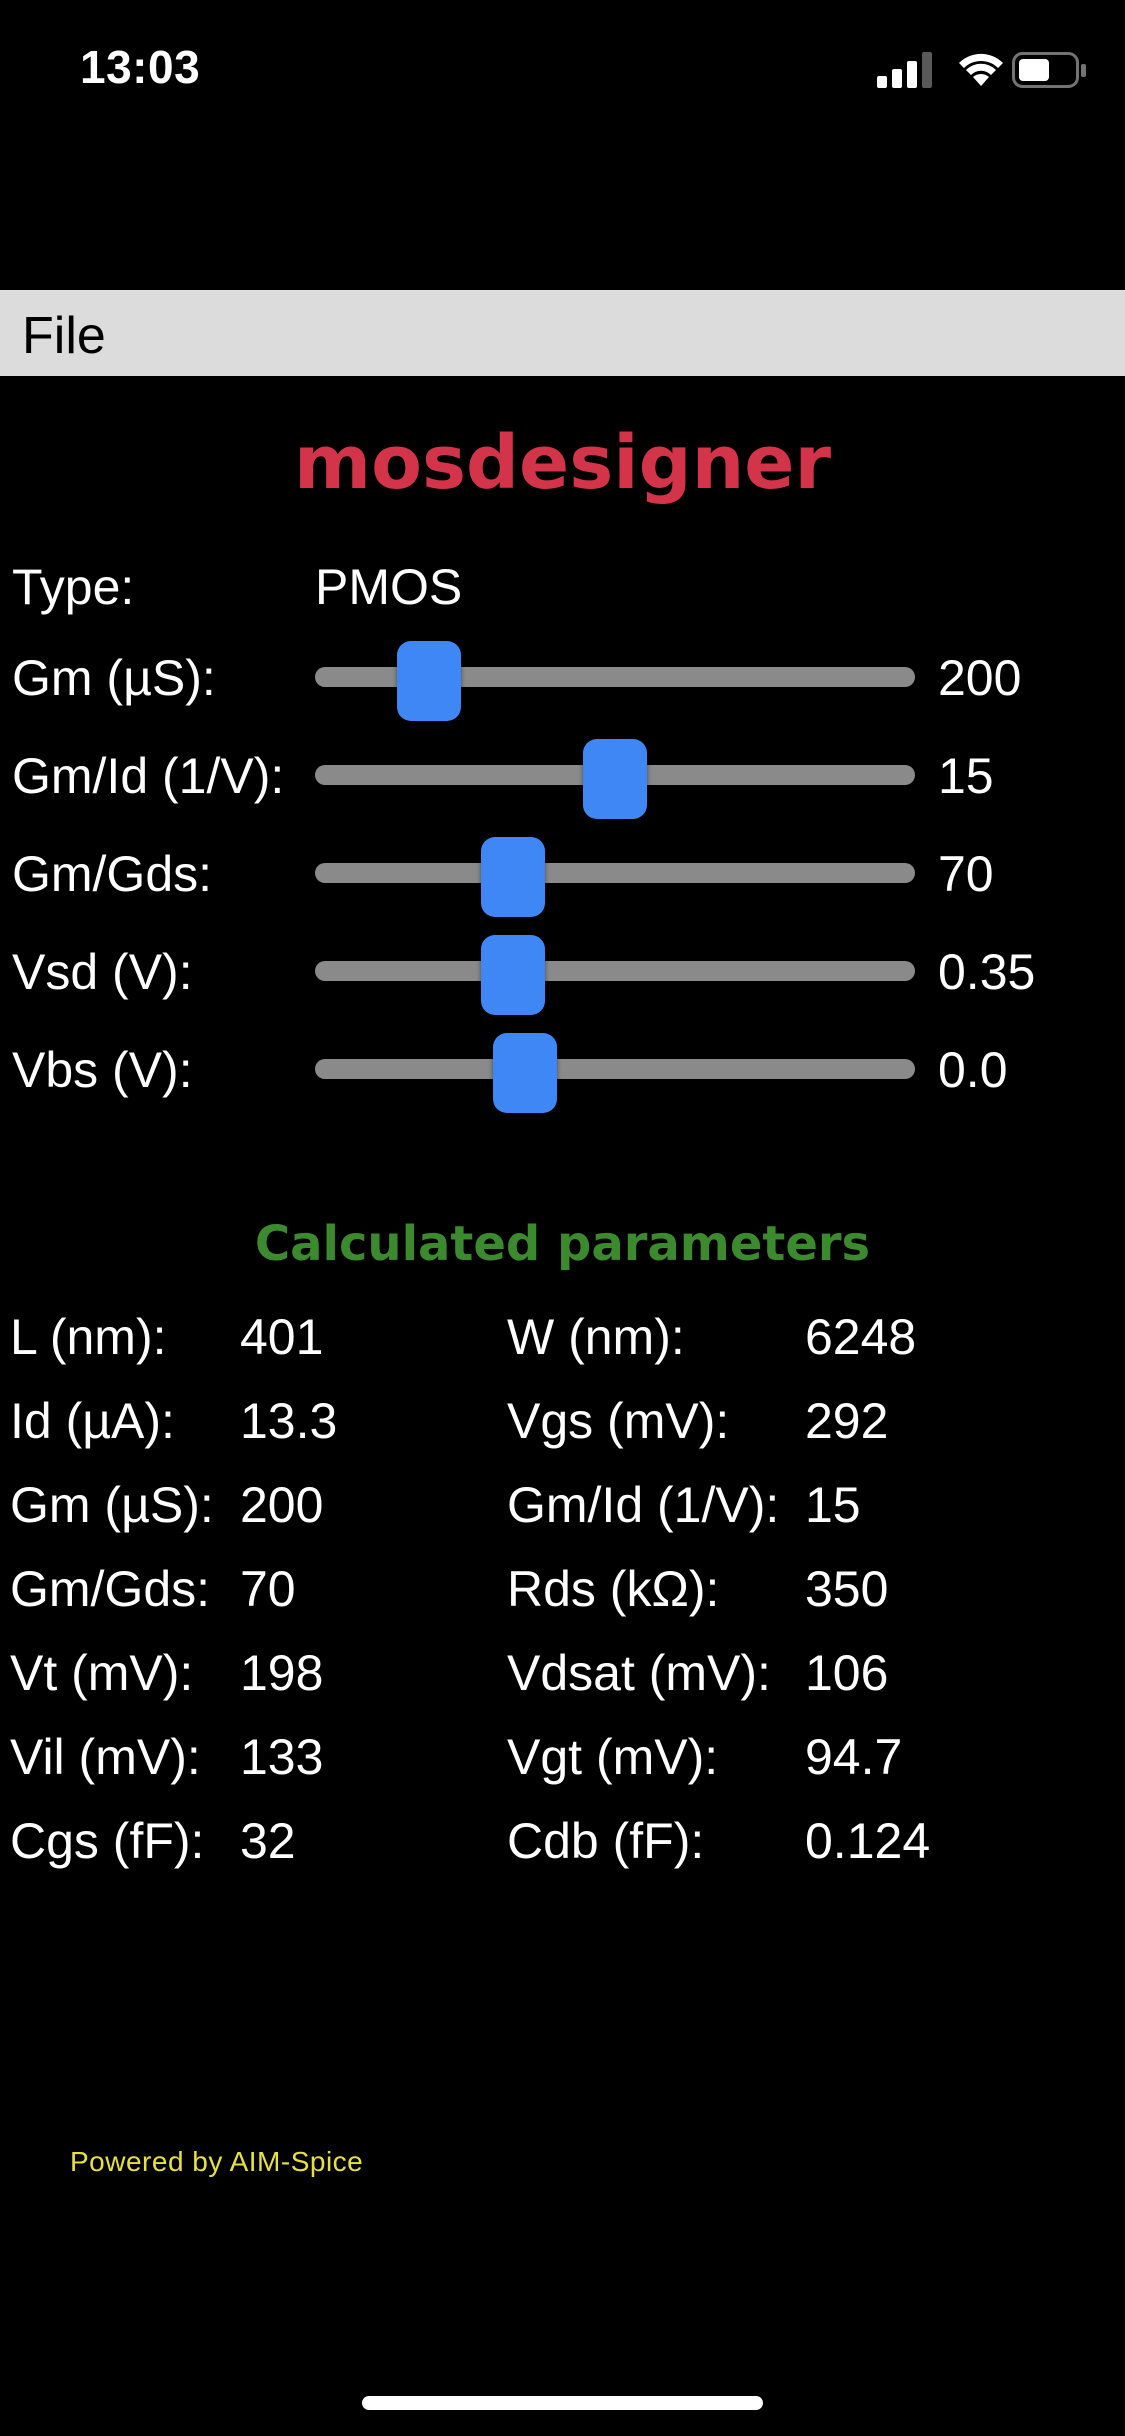  Describe the element at coordinates (88, 1337) in the screenshot. I see `calc-left-label: L (nm):` at that location.